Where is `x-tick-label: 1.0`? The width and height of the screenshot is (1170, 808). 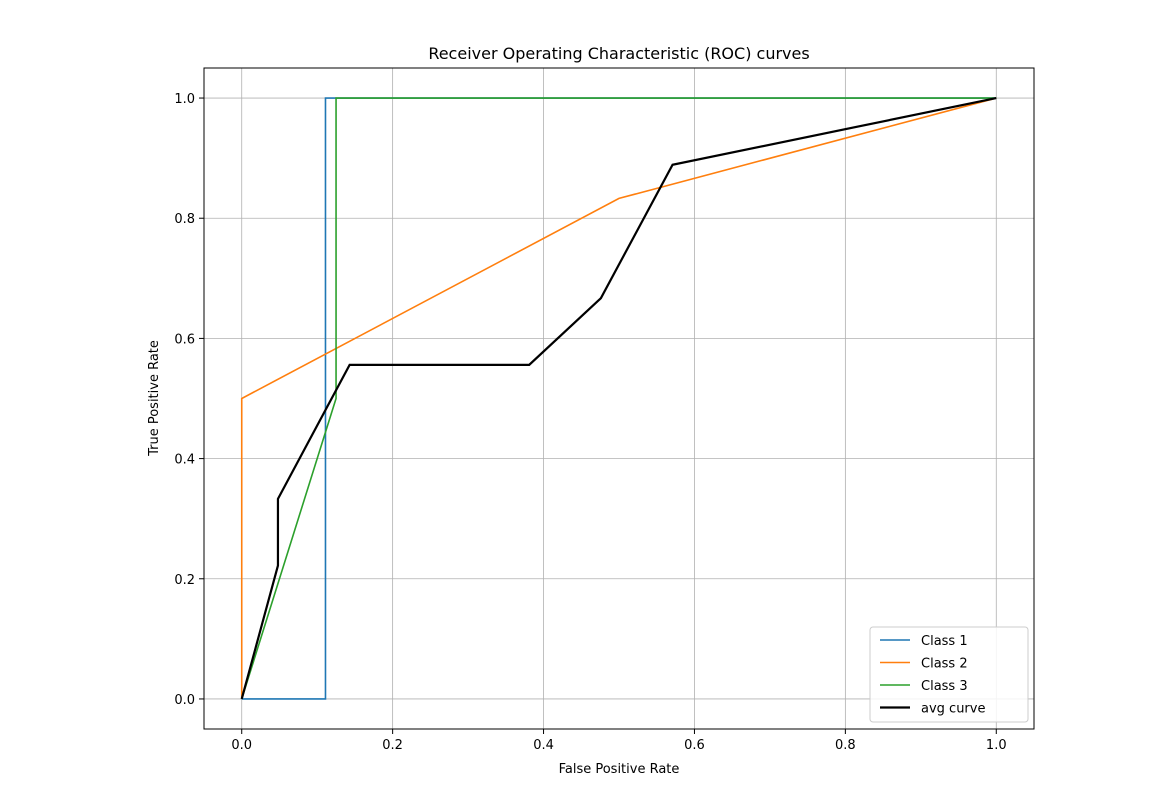
x-tick-label: 1.0 is located at coordinates (996, 745).